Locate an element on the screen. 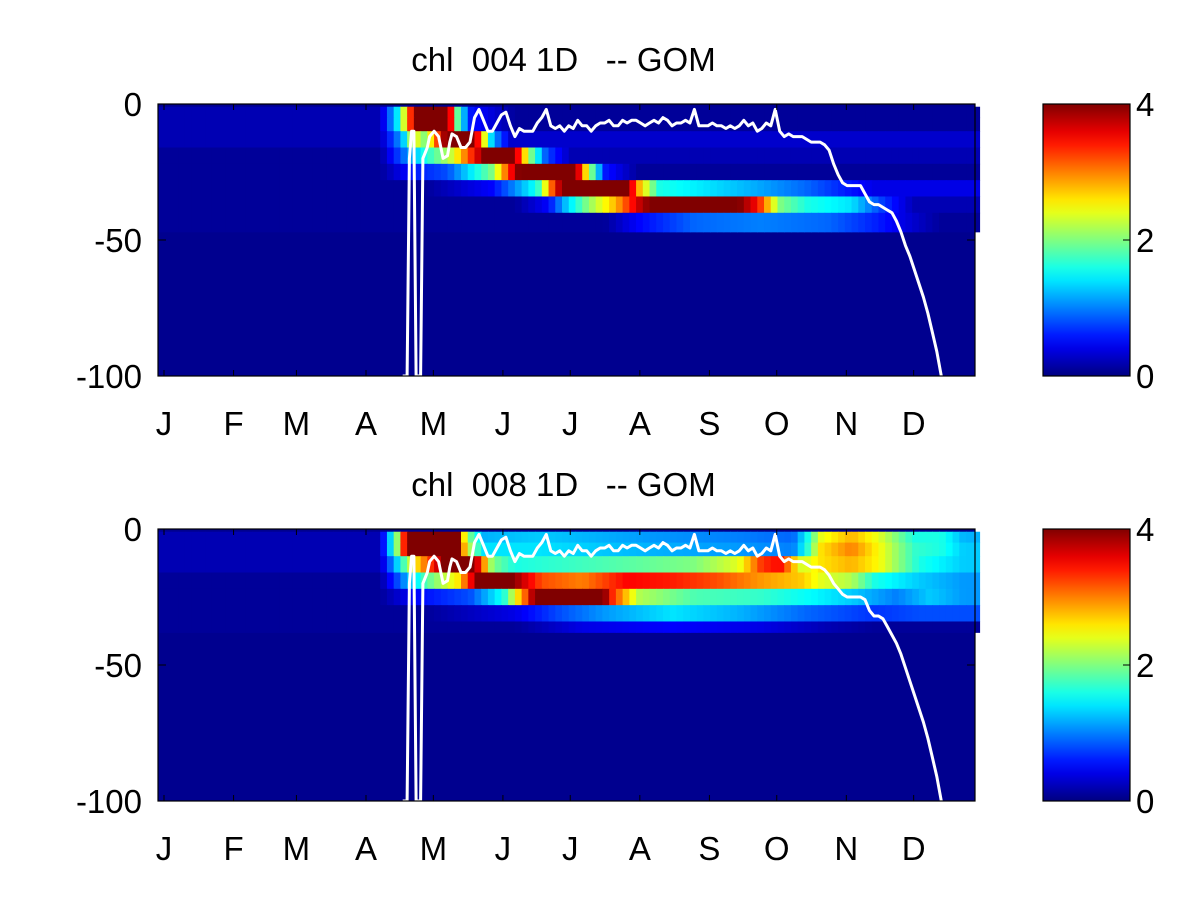 The image size is (1202, 905). heatmap-cell-l7-d70 is located at coordinates (316, 222).